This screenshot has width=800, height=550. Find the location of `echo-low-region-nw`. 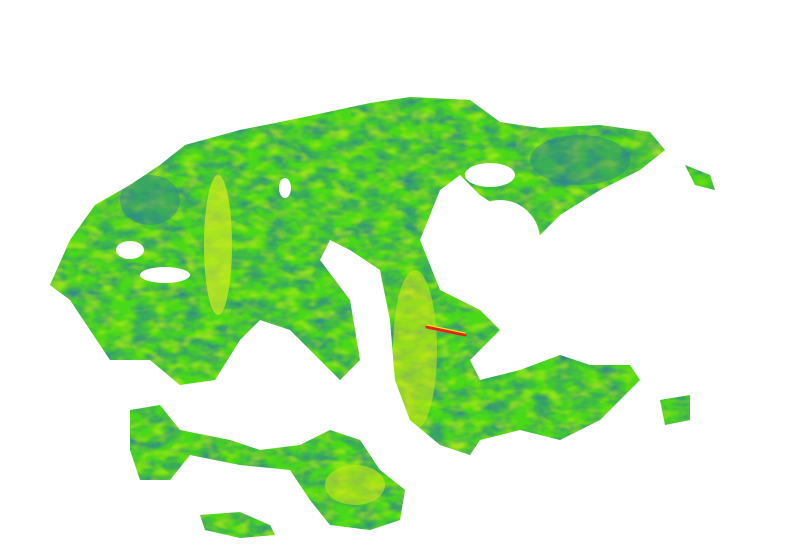

echo-low-region-nw is located at coordinates (150, 200).